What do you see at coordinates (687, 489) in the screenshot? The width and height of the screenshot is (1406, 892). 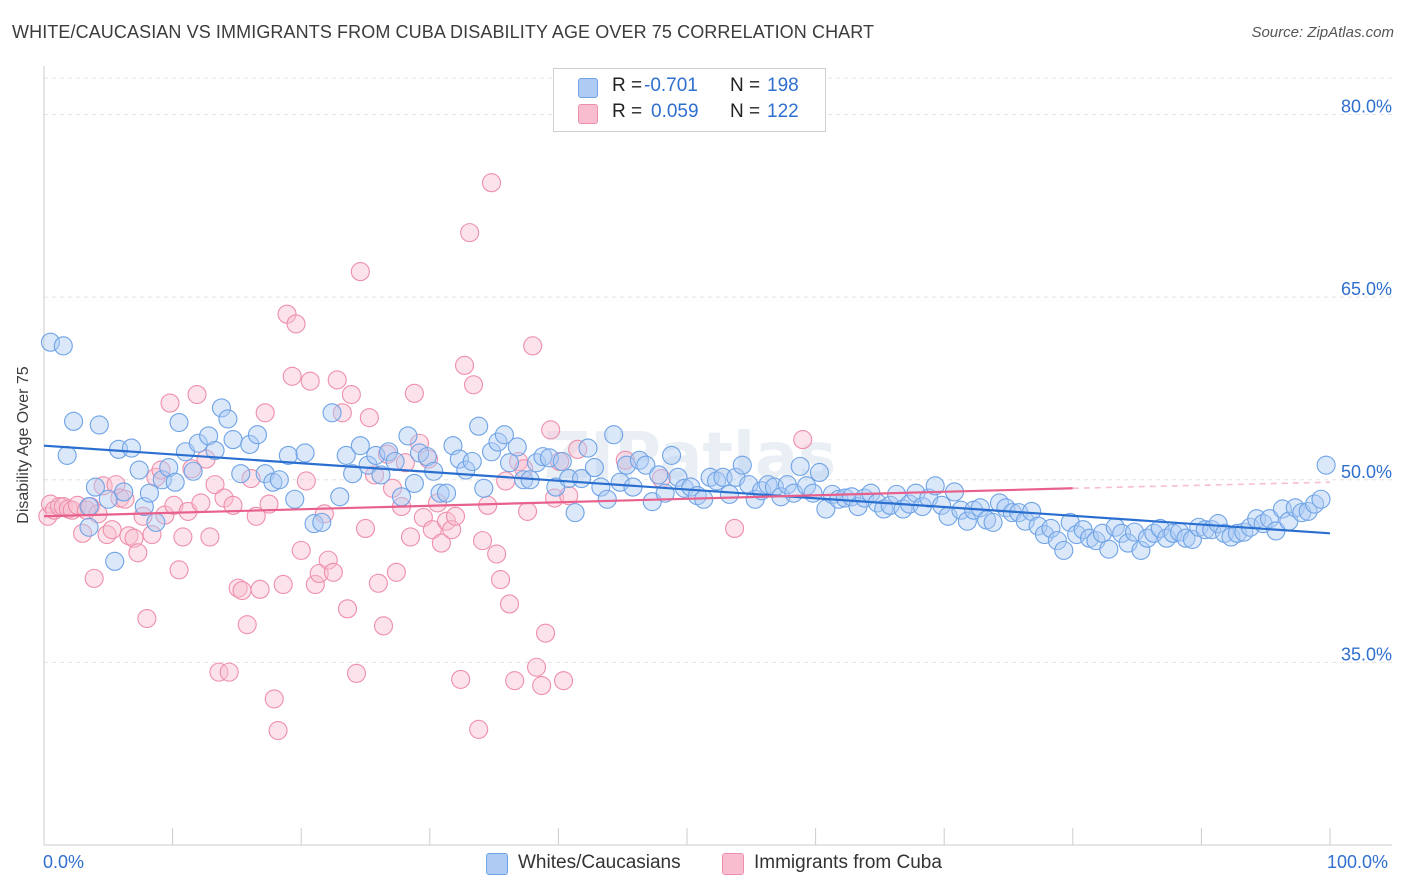 I see `white-trend-line` at bounding box center [687, 489].